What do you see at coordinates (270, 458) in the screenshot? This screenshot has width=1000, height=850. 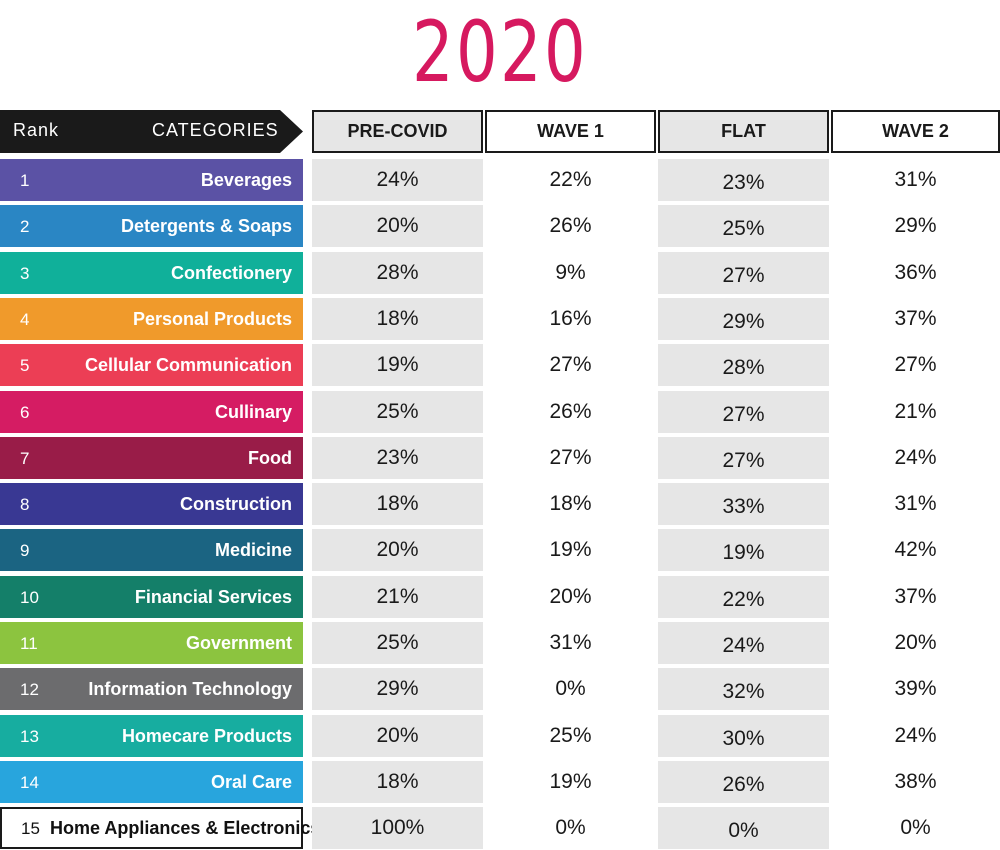 I see `category-name: Food` at bounding box center [270, 458].